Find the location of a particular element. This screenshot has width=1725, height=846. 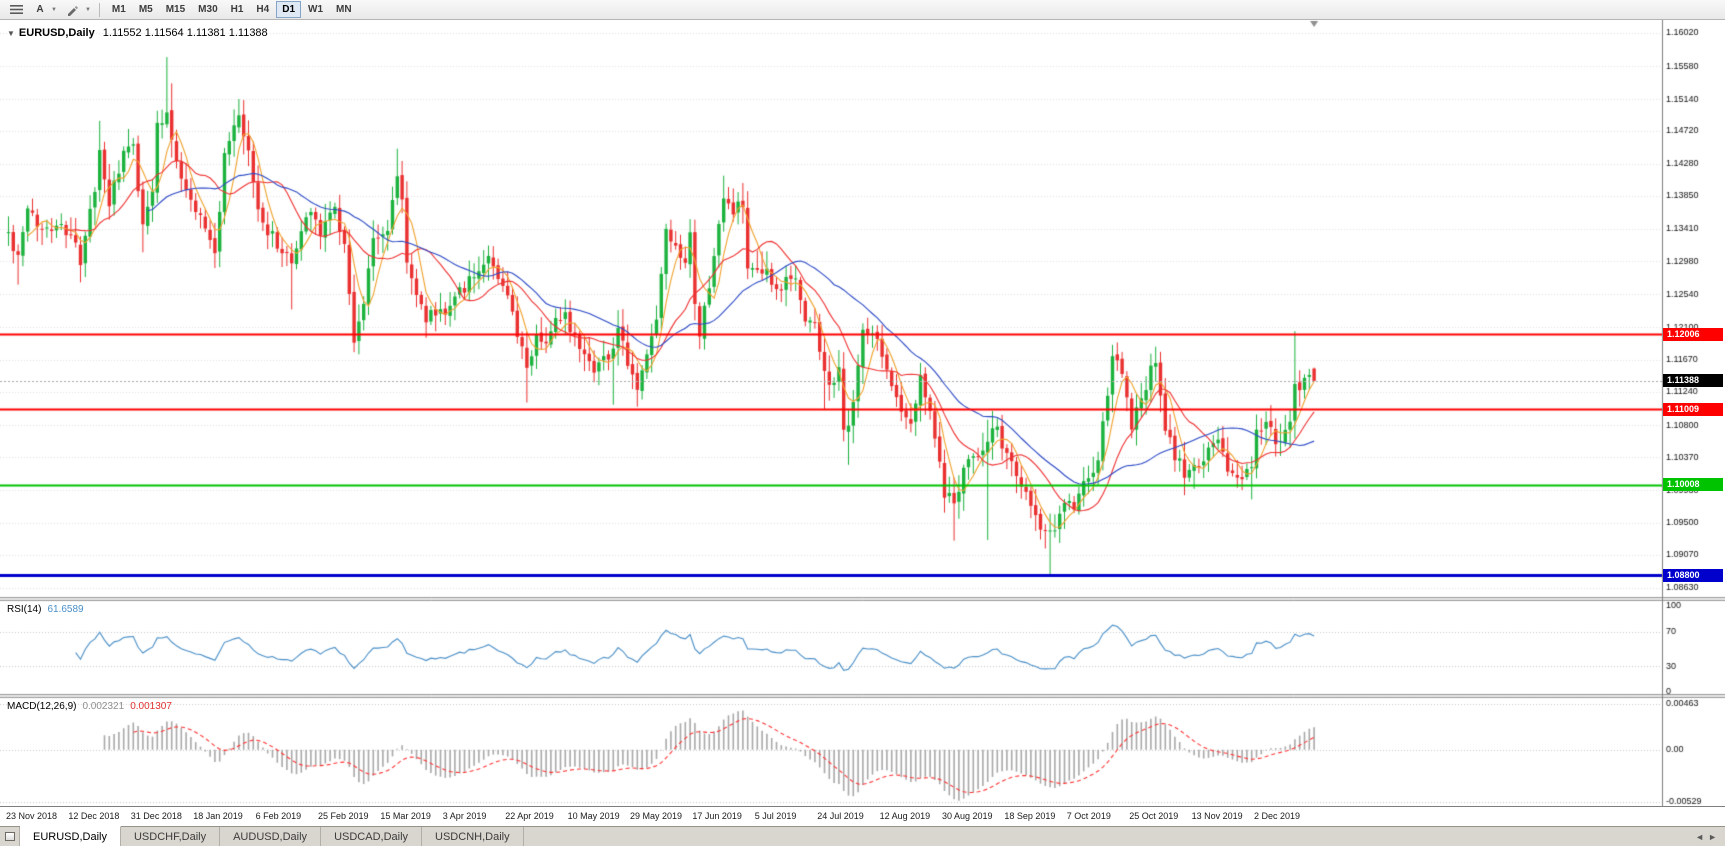

time-axis-label: 24 Jul 2019 is located at coordinates (840, 816).